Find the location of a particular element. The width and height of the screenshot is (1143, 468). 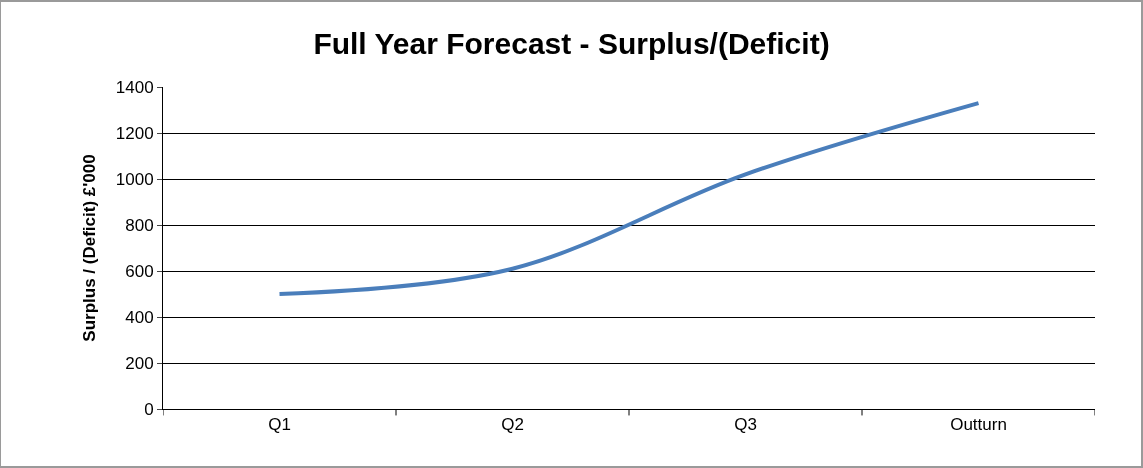

y-tick-label: 1400 is located at coordinates (134, 87).